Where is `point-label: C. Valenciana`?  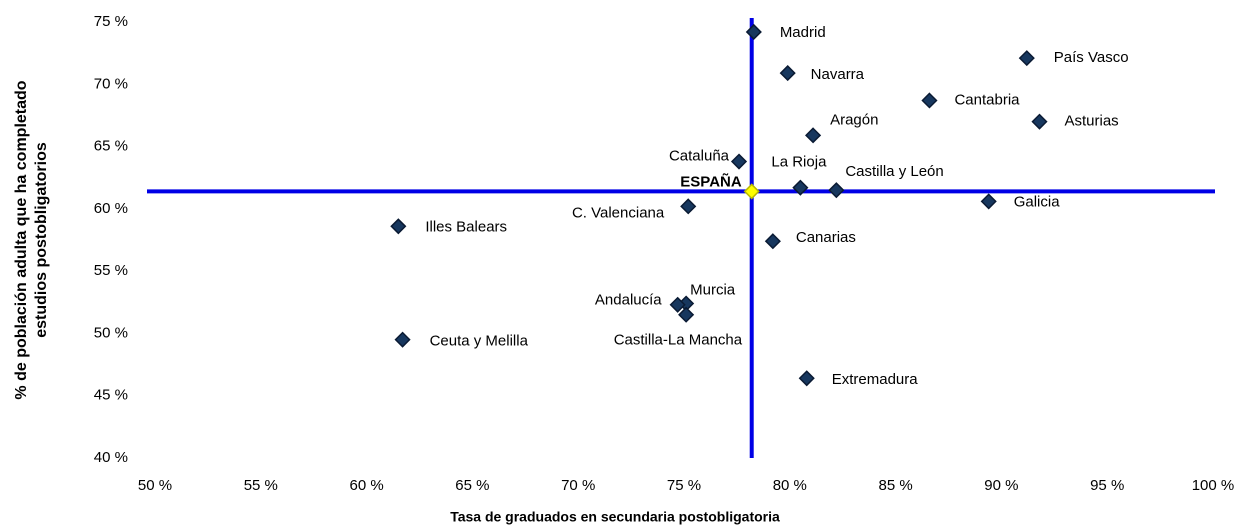
point-label: C. Valenciana is located at coordinates (618, 212).